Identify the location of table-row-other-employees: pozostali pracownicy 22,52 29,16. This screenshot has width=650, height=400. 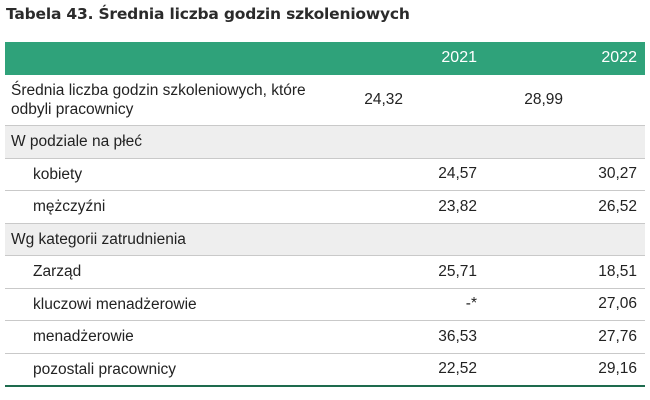
(325, 369).